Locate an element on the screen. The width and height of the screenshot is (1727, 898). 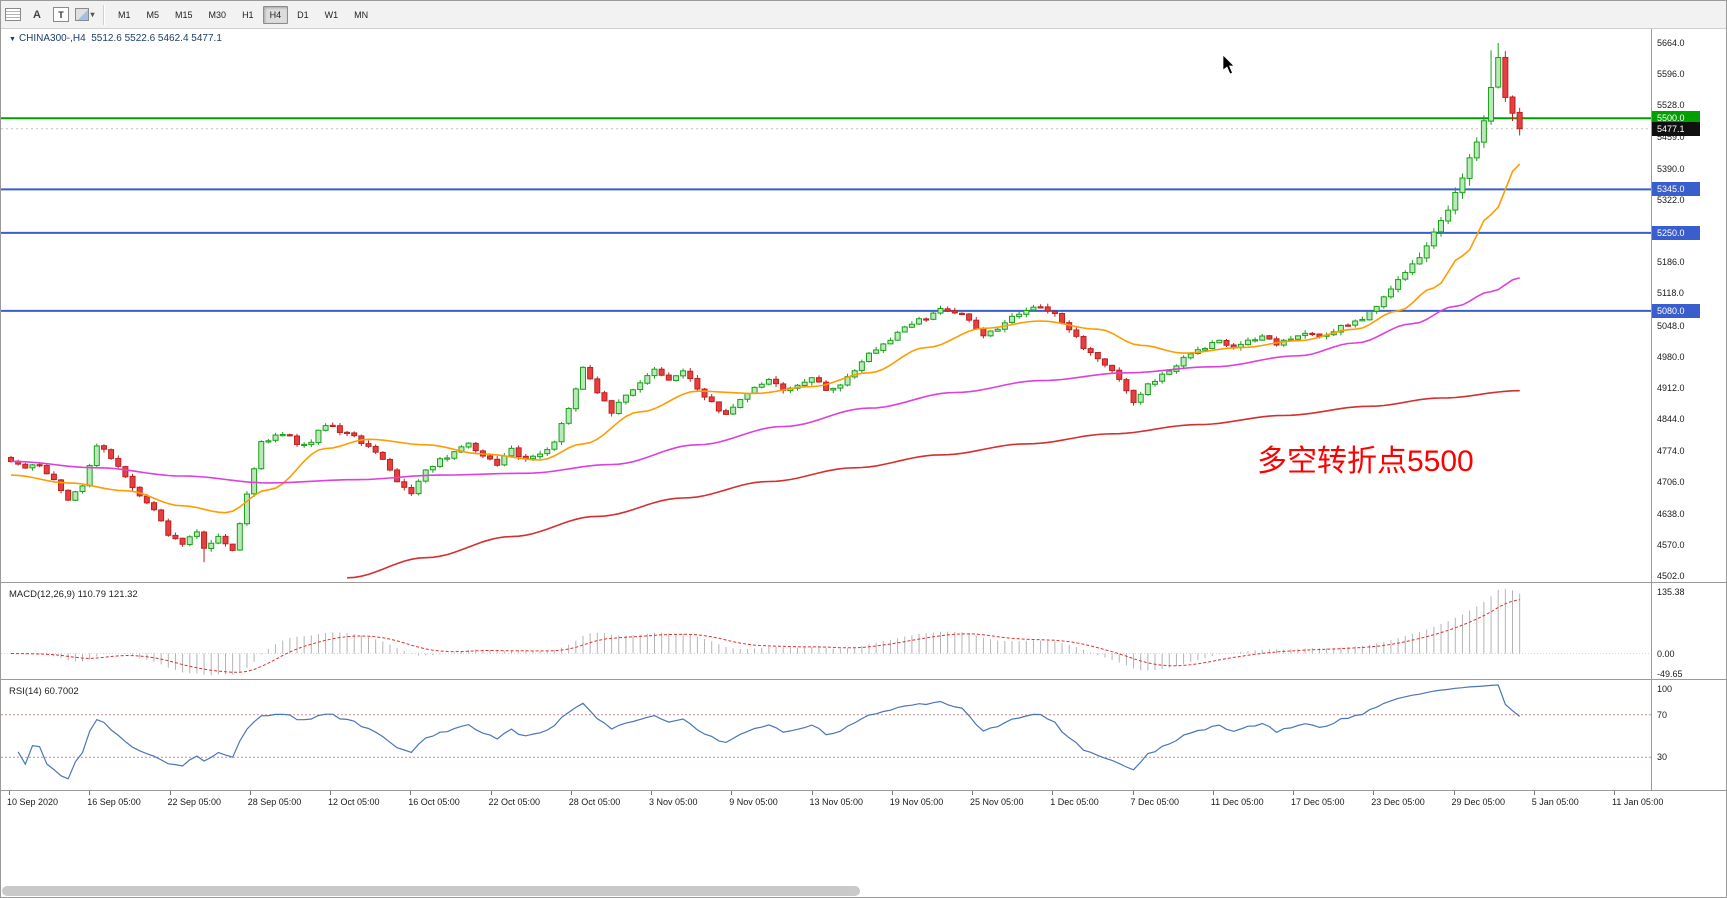
price-tick-label: 4570.0 is located at coordinates (1671, 544).